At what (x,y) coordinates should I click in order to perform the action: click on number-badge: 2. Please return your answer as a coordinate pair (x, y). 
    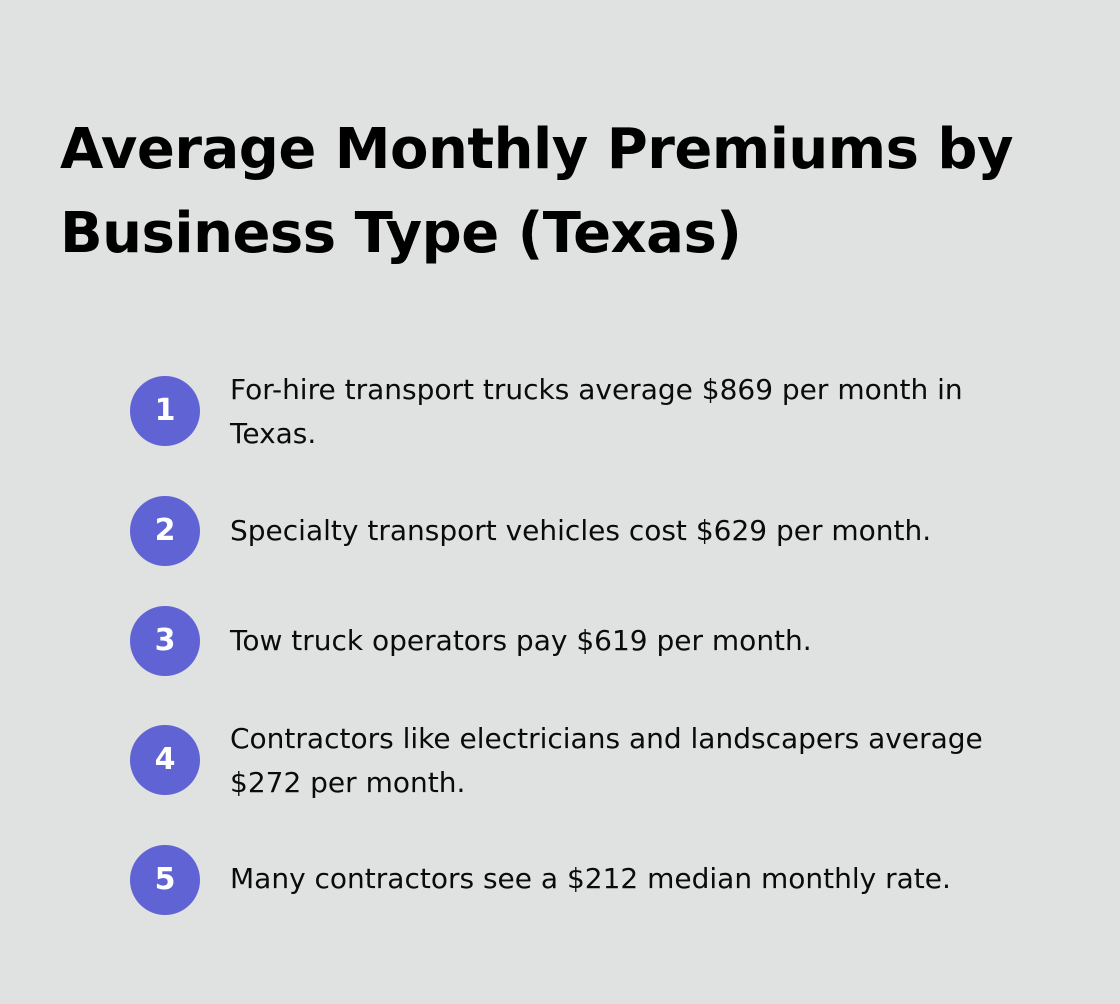
    Looking at the image, I should click on (165, 531).